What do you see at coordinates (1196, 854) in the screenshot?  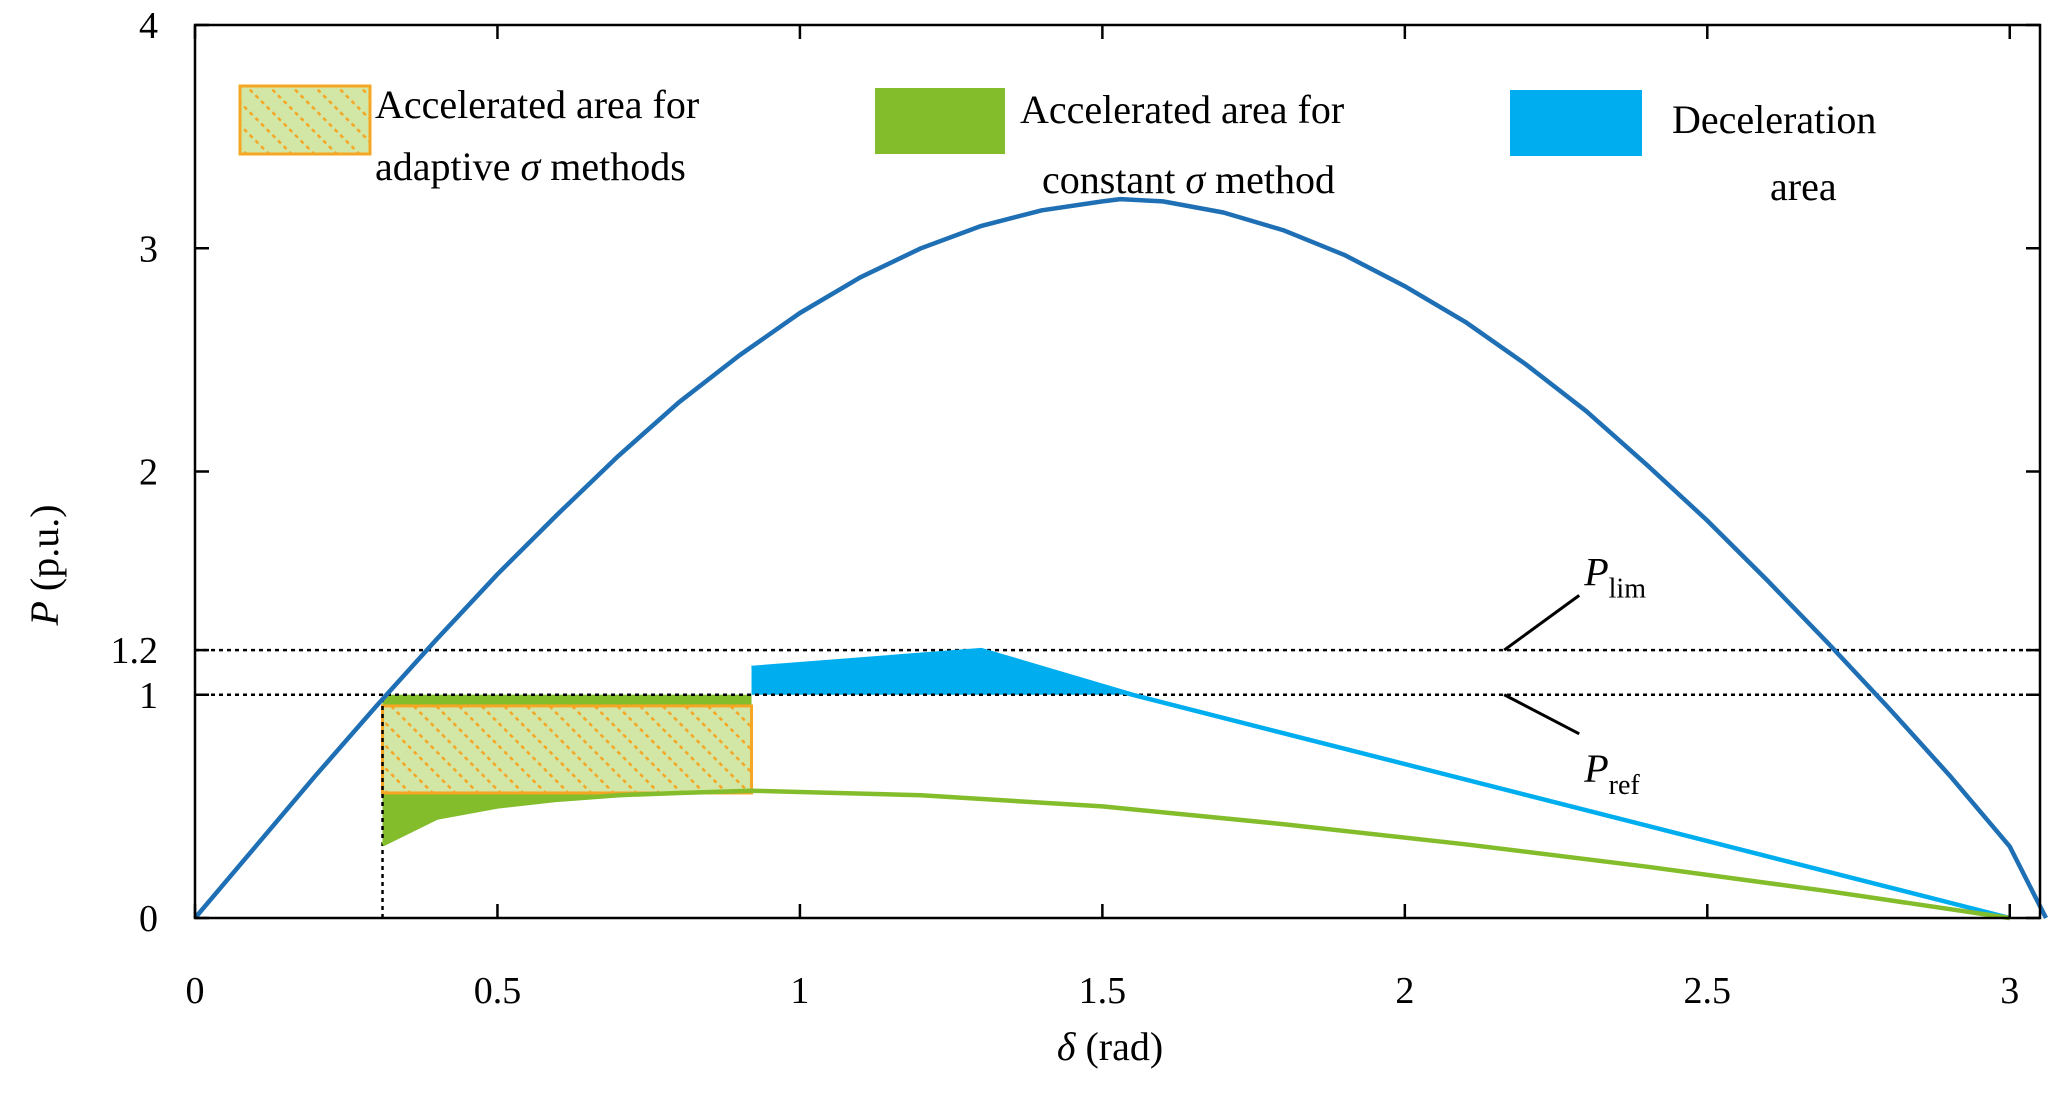 I see `constant-sigma-curve` at bounding box center [1196, 854].